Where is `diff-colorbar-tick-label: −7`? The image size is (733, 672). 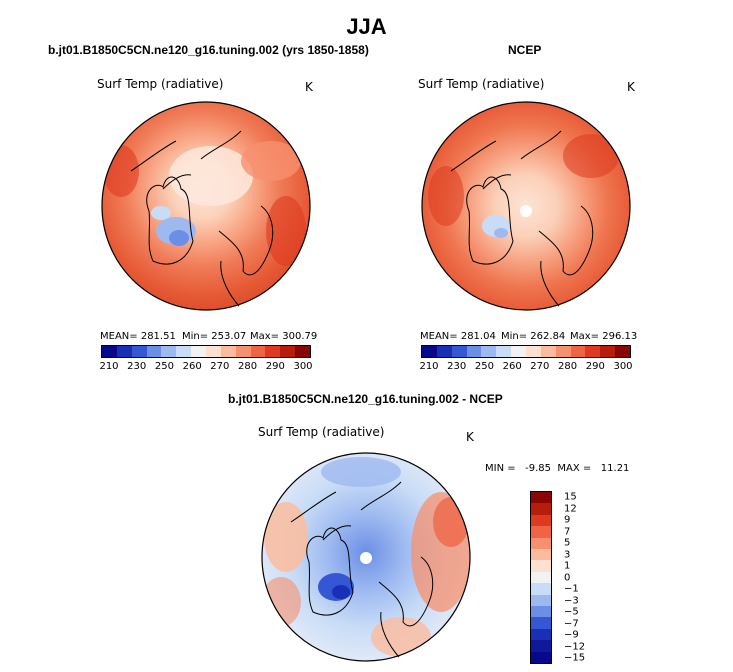 diff-colorbar-tick-label: −7 is located at coordinates (571, 623).